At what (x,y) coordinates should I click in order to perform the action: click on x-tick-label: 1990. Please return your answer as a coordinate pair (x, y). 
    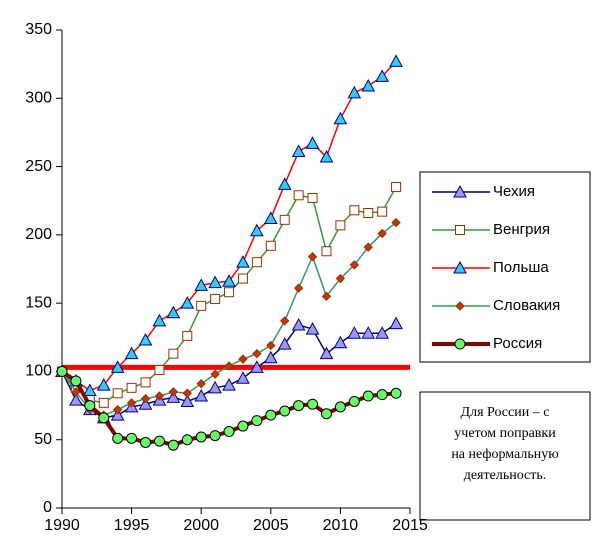
    Looking at the image, I should click on (62, 525).